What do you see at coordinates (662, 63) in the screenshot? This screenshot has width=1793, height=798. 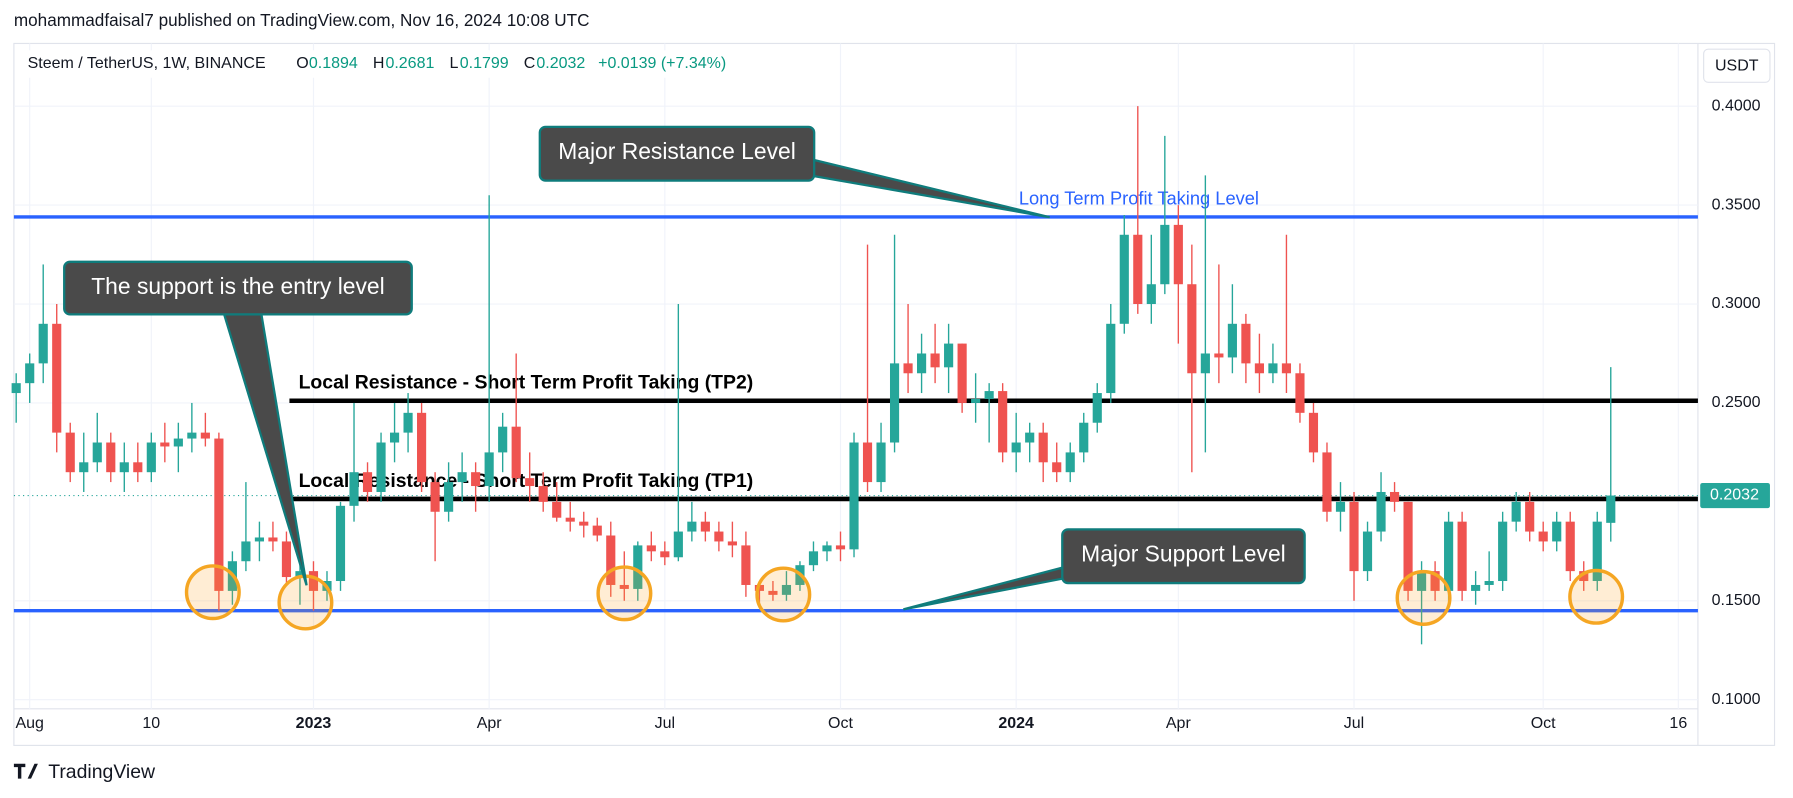 I see `change-label: +0.0139 (+7.34%)` at bounding box center [662, 63].